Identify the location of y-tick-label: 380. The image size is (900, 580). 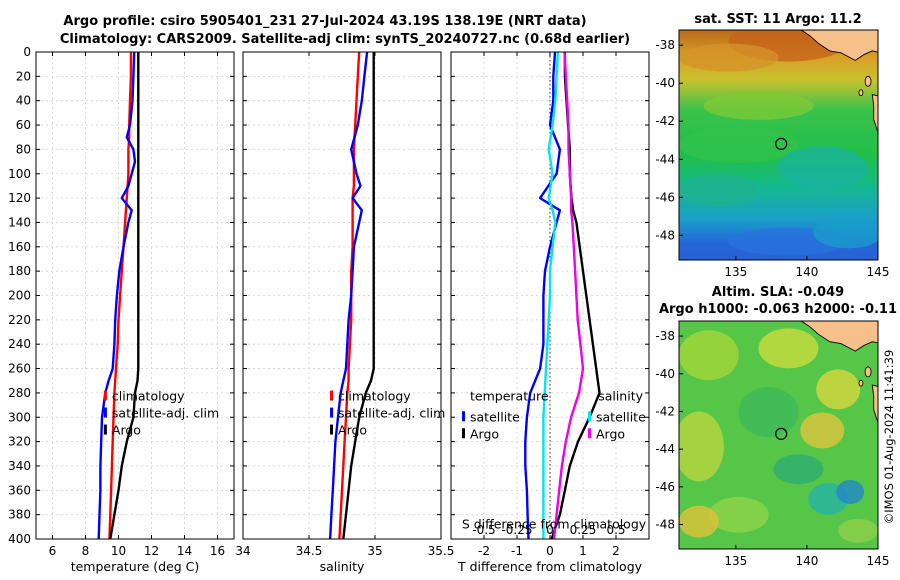
(19, 515).